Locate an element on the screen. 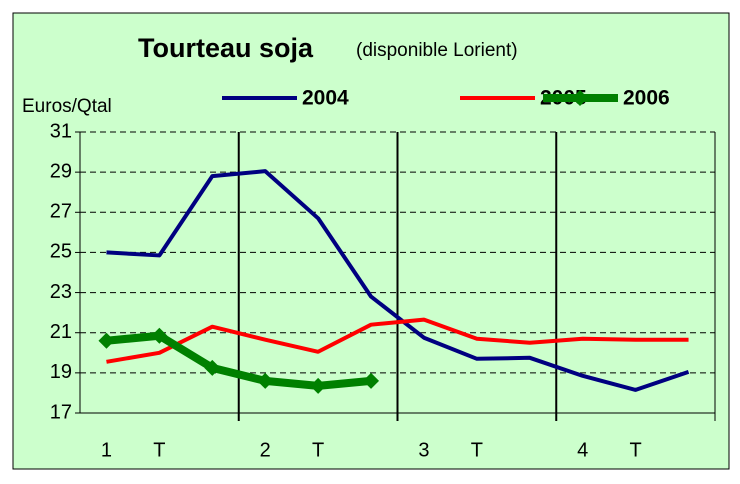 This screenshot has width=740, height=484. y-tick-label: 19 is located at coordinates (61, 372).